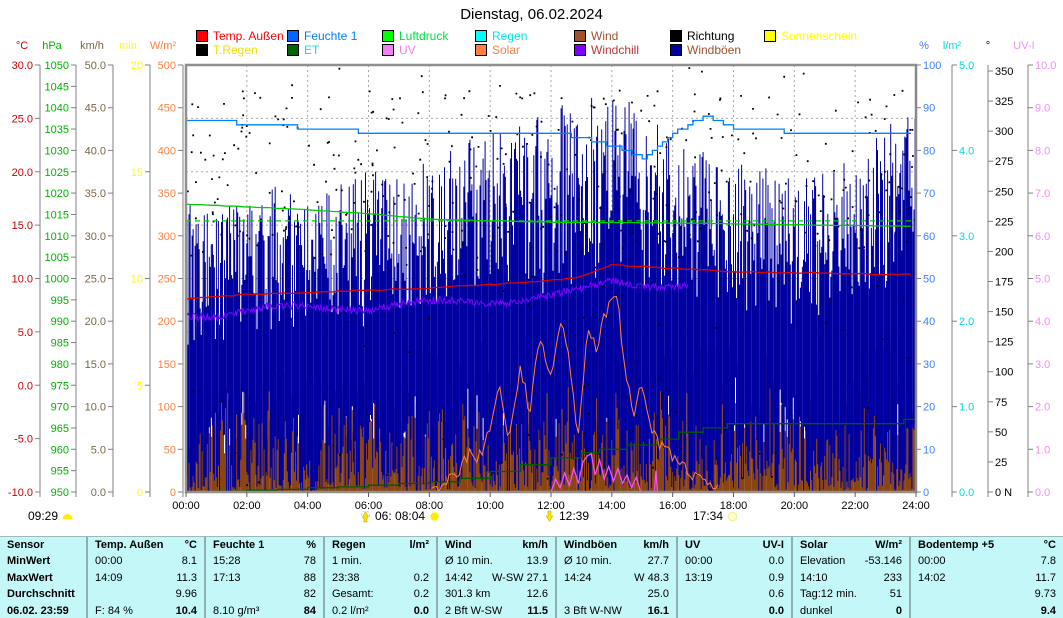 Image resolution: width=1063 pixels, height=618 pixels. I want to click on svg-text: 1050, so click(57, 66).